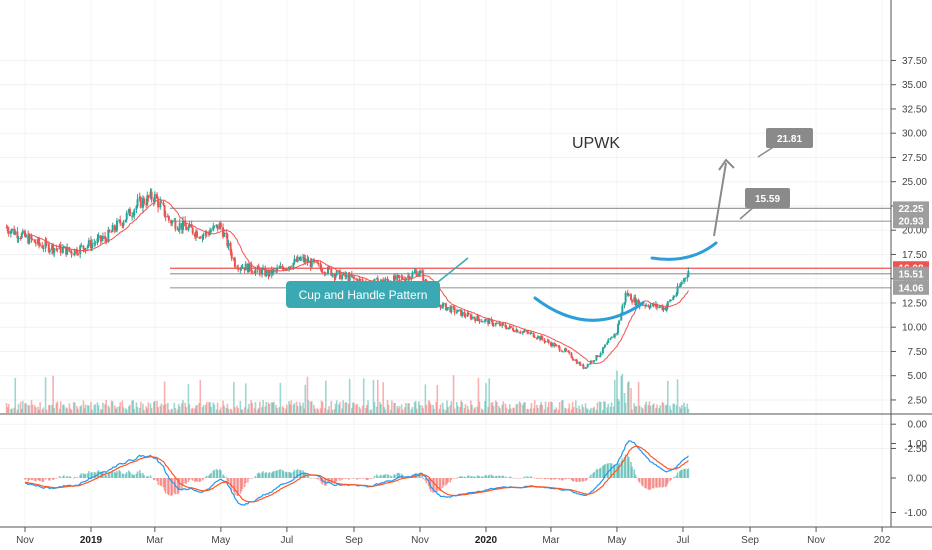 This screenshot has width=932, height=550. I want to click on macd-tick-label: 1.00, so click(918, 444).